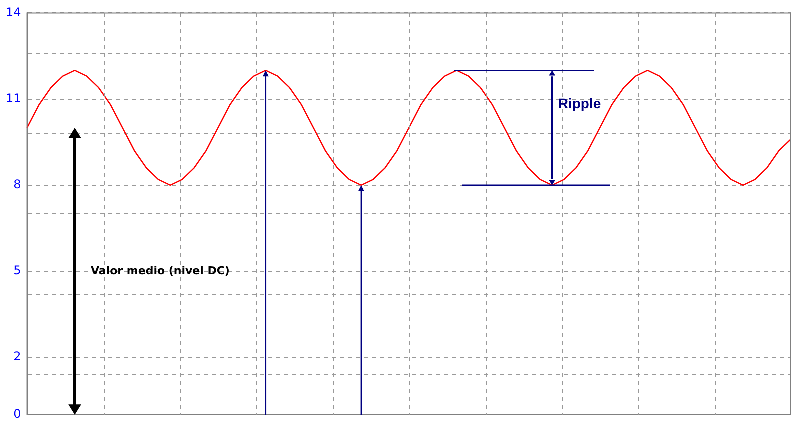  I want to click on annotation: Ripple, so click(580, 103).